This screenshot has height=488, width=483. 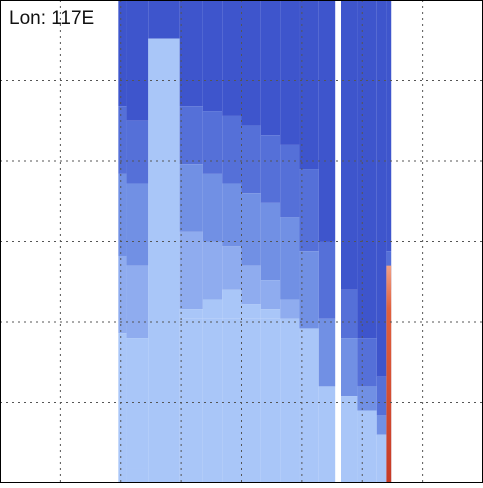 What do you see at coordinates (52, 18) in the screenshot?
I see `longitude-label: Lon: 117E` at bounding box center [52, 18].